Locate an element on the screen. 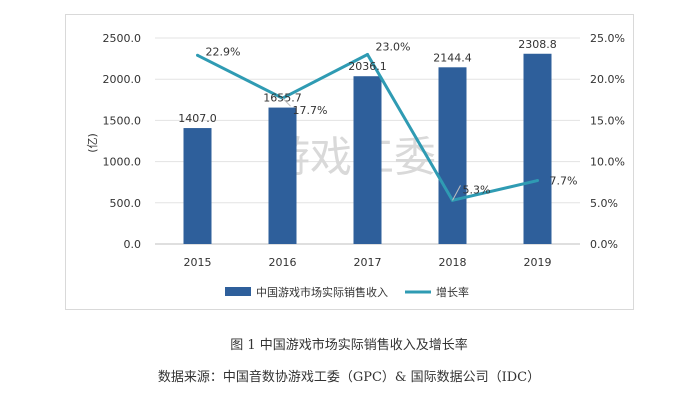 The width and height of the screenshot is (698, 406). legend: 中国游戏市场实际销售收入 增长率 is located at coordinates (347, 292).